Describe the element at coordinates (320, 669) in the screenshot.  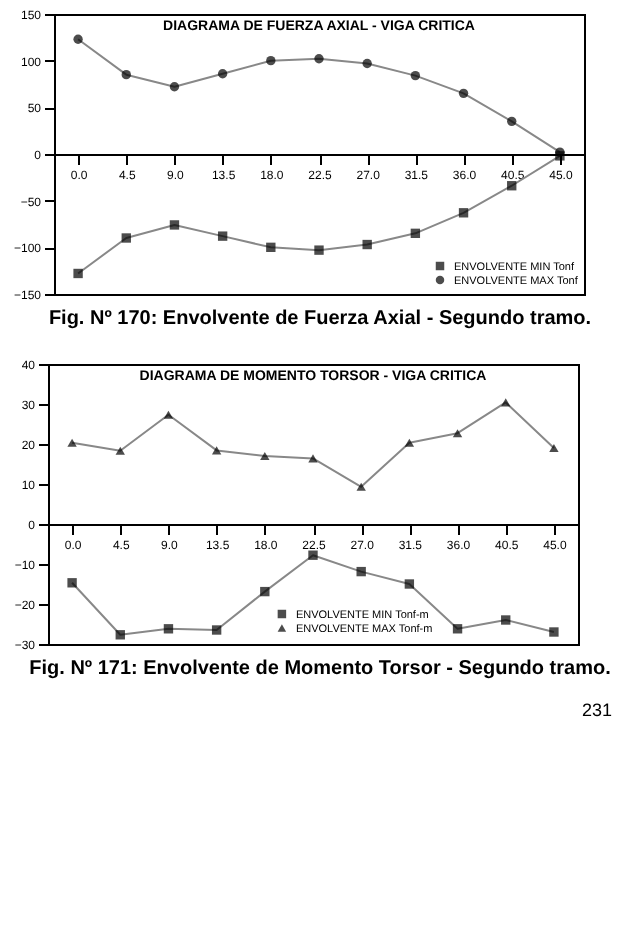
I see `text: Fig. Nº 171: Envolvente de Momento Torsor - Segundo tramo.` at that location.